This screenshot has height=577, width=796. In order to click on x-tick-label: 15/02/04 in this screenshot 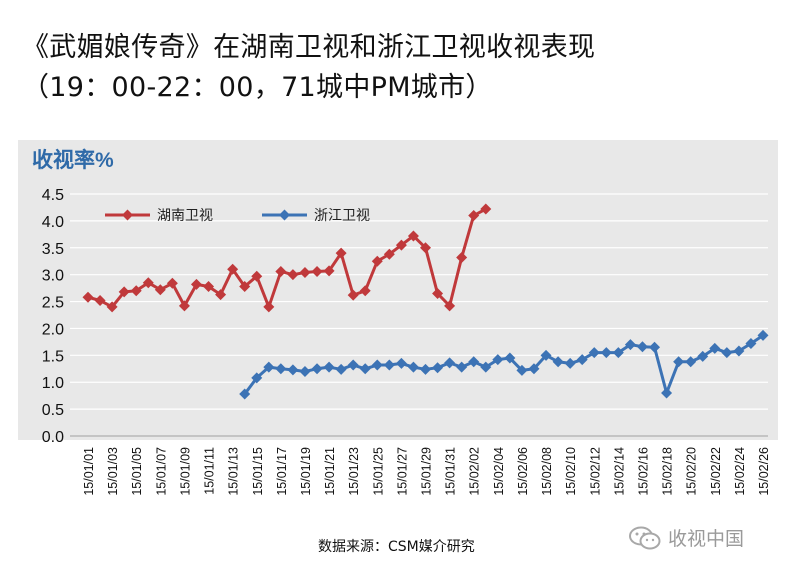, I will do `click(499, 471)`.